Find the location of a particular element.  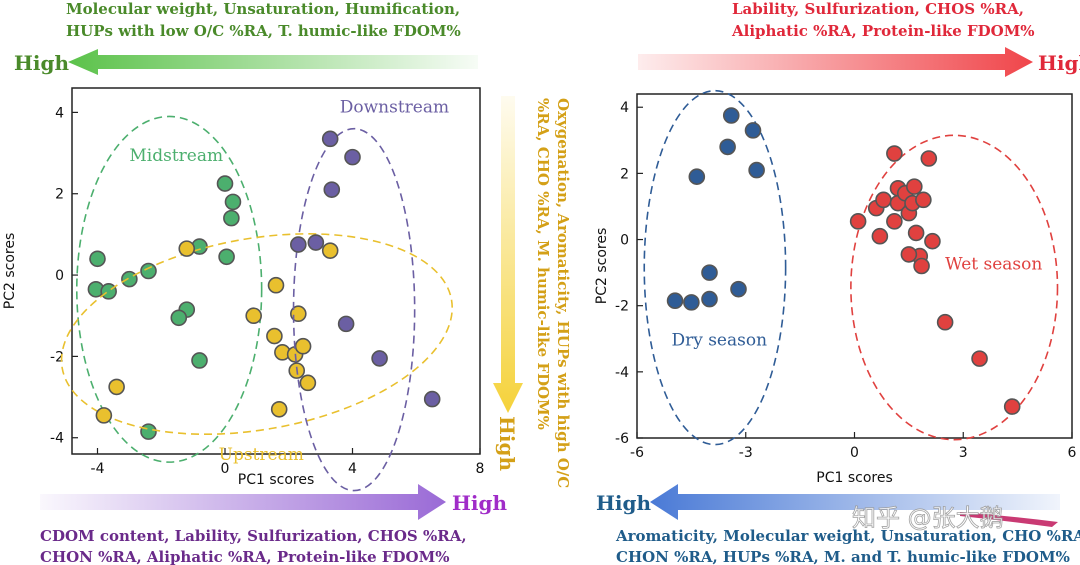

confidence-ellipse-upstream is located at coordinates (257, 334).